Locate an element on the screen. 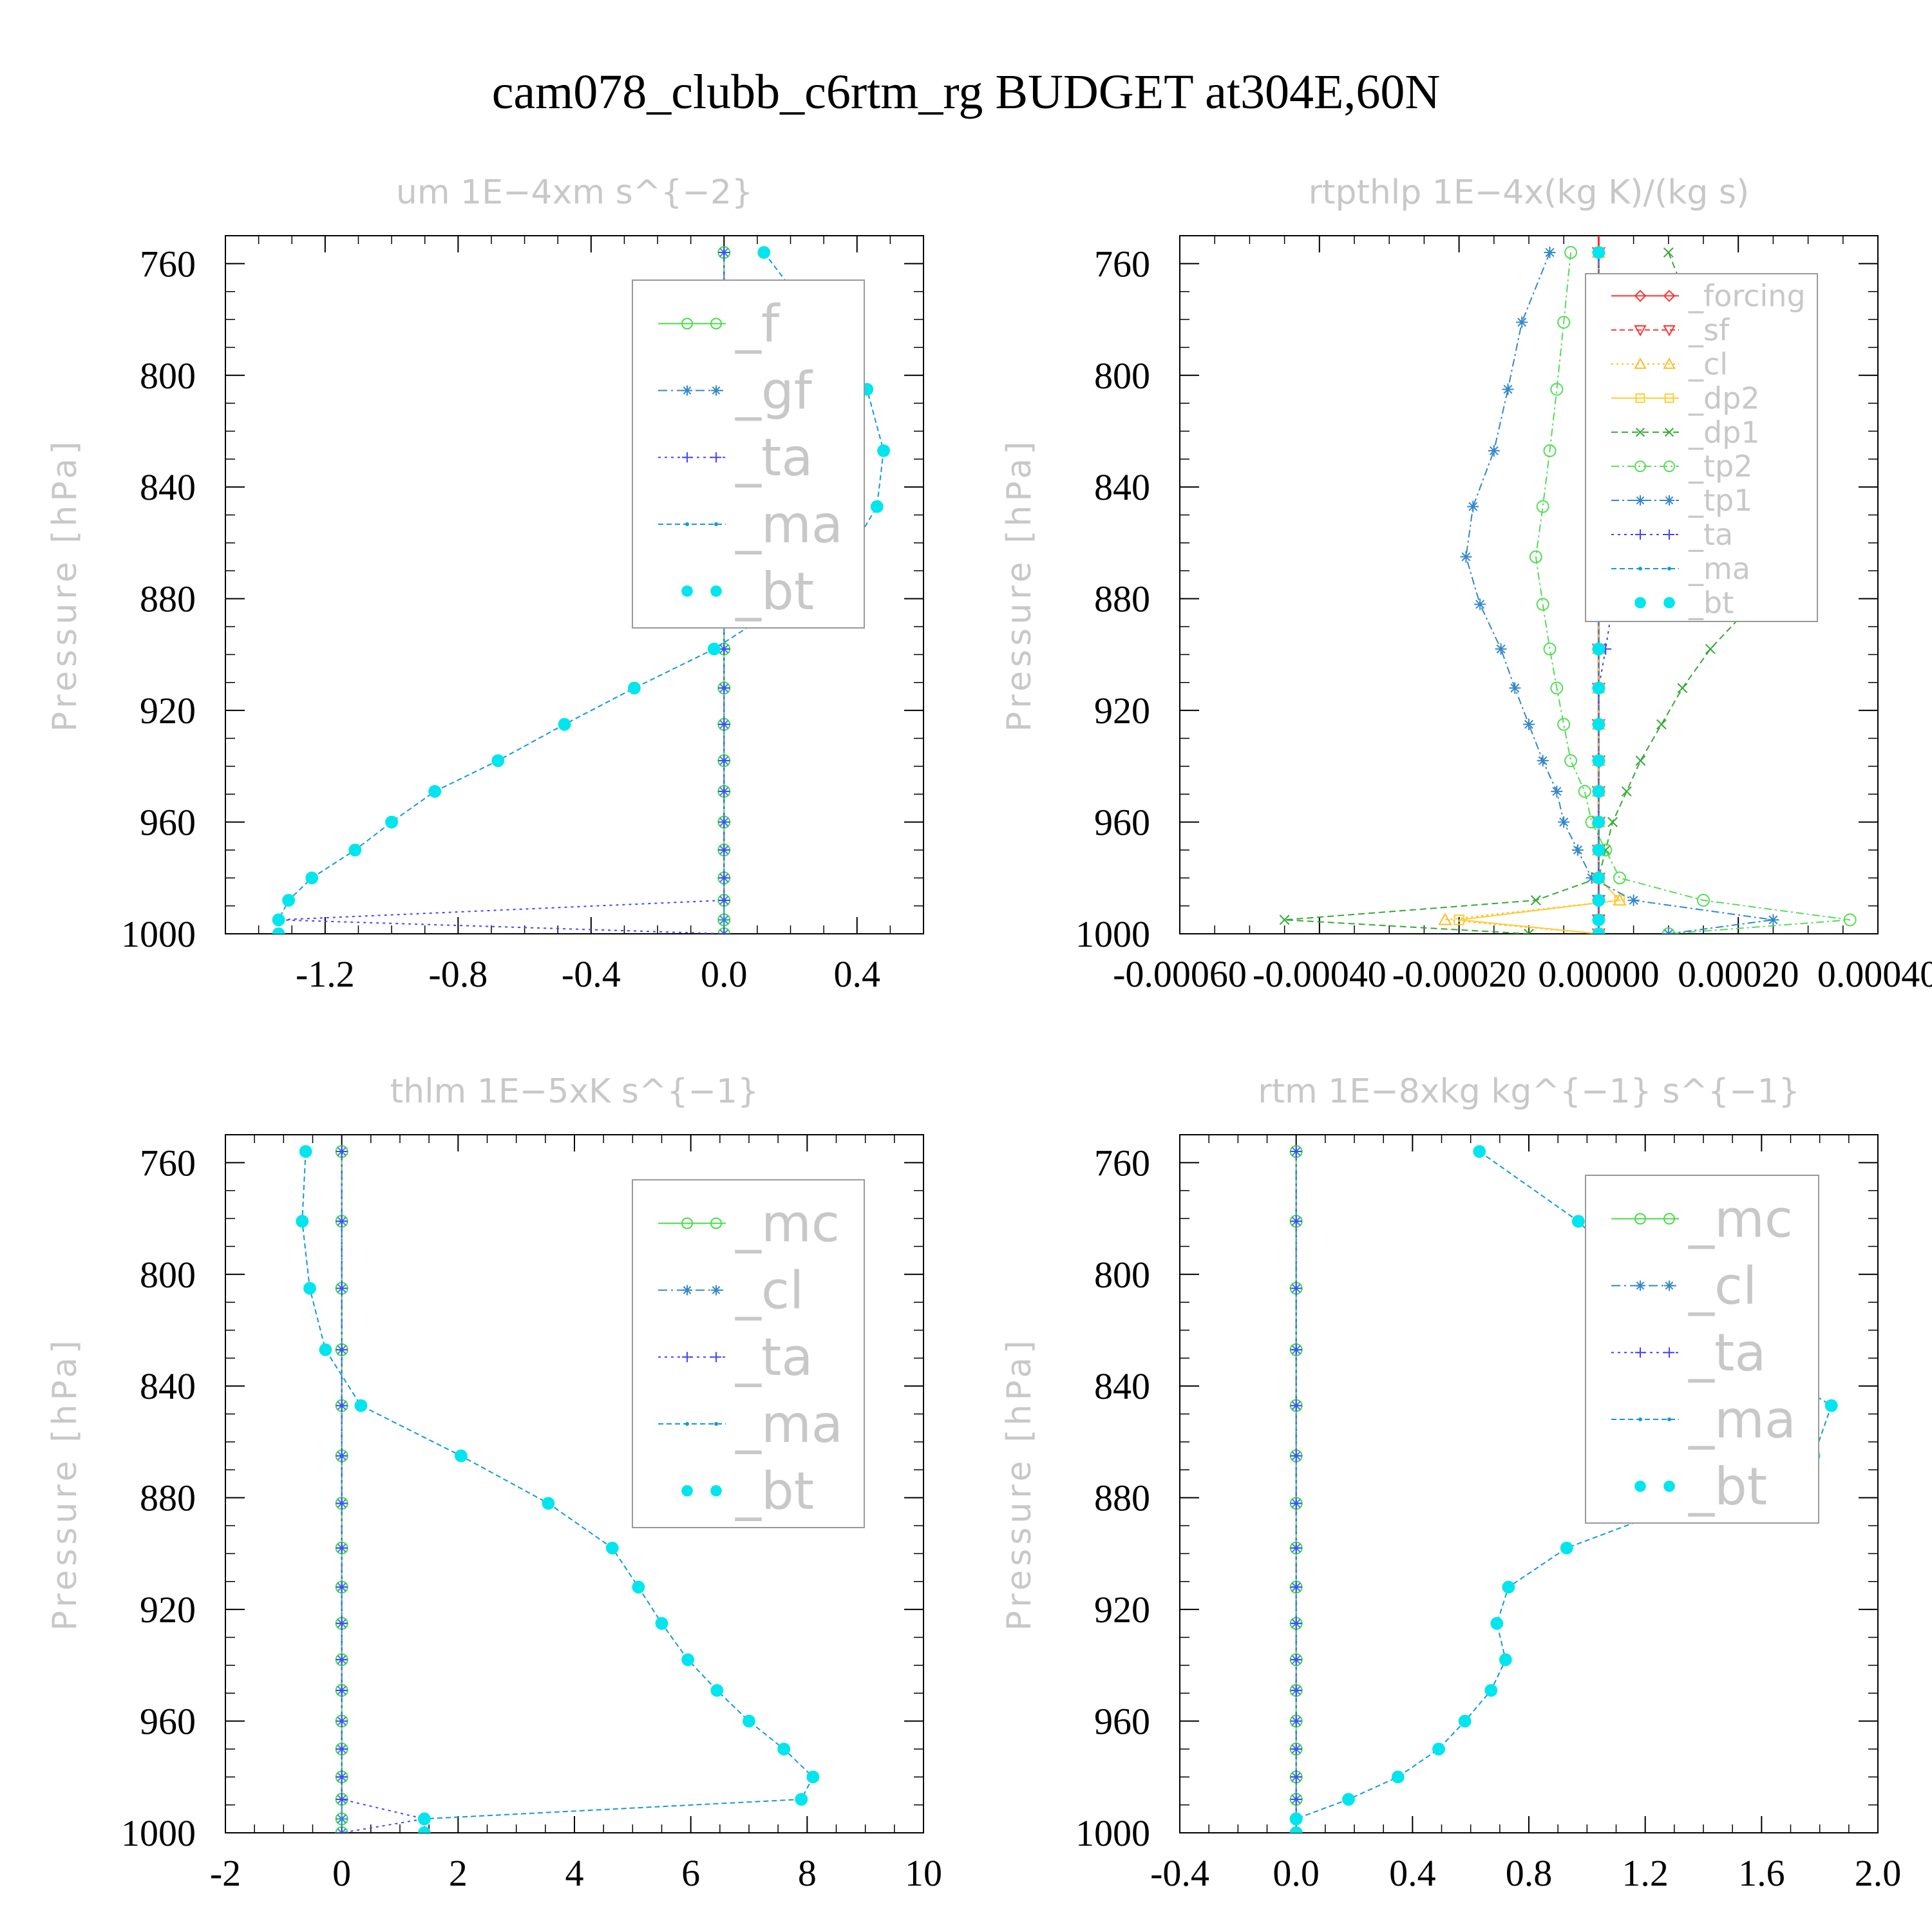 This screenshot has width=1932, height=1932. series-line-ta is located at coordinates (383, 1492).